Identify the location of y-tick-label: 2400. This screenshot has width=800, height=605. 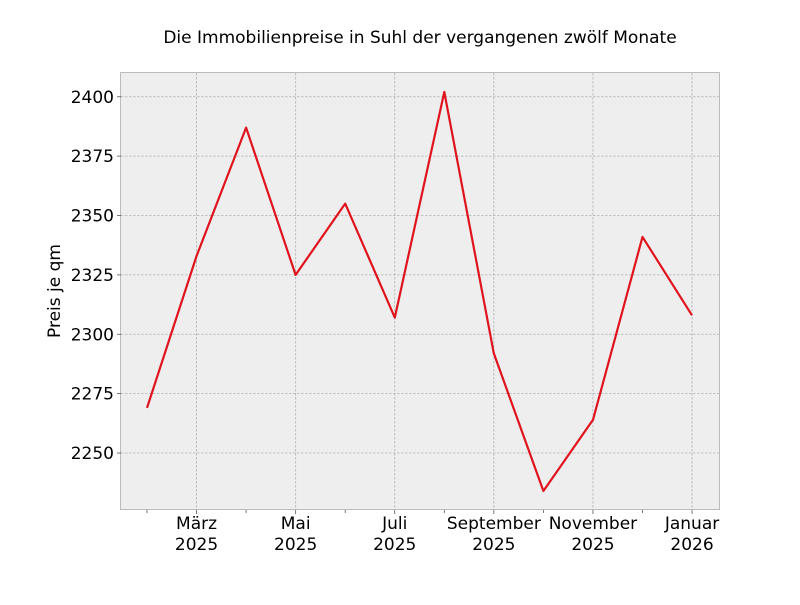
(92, 98).